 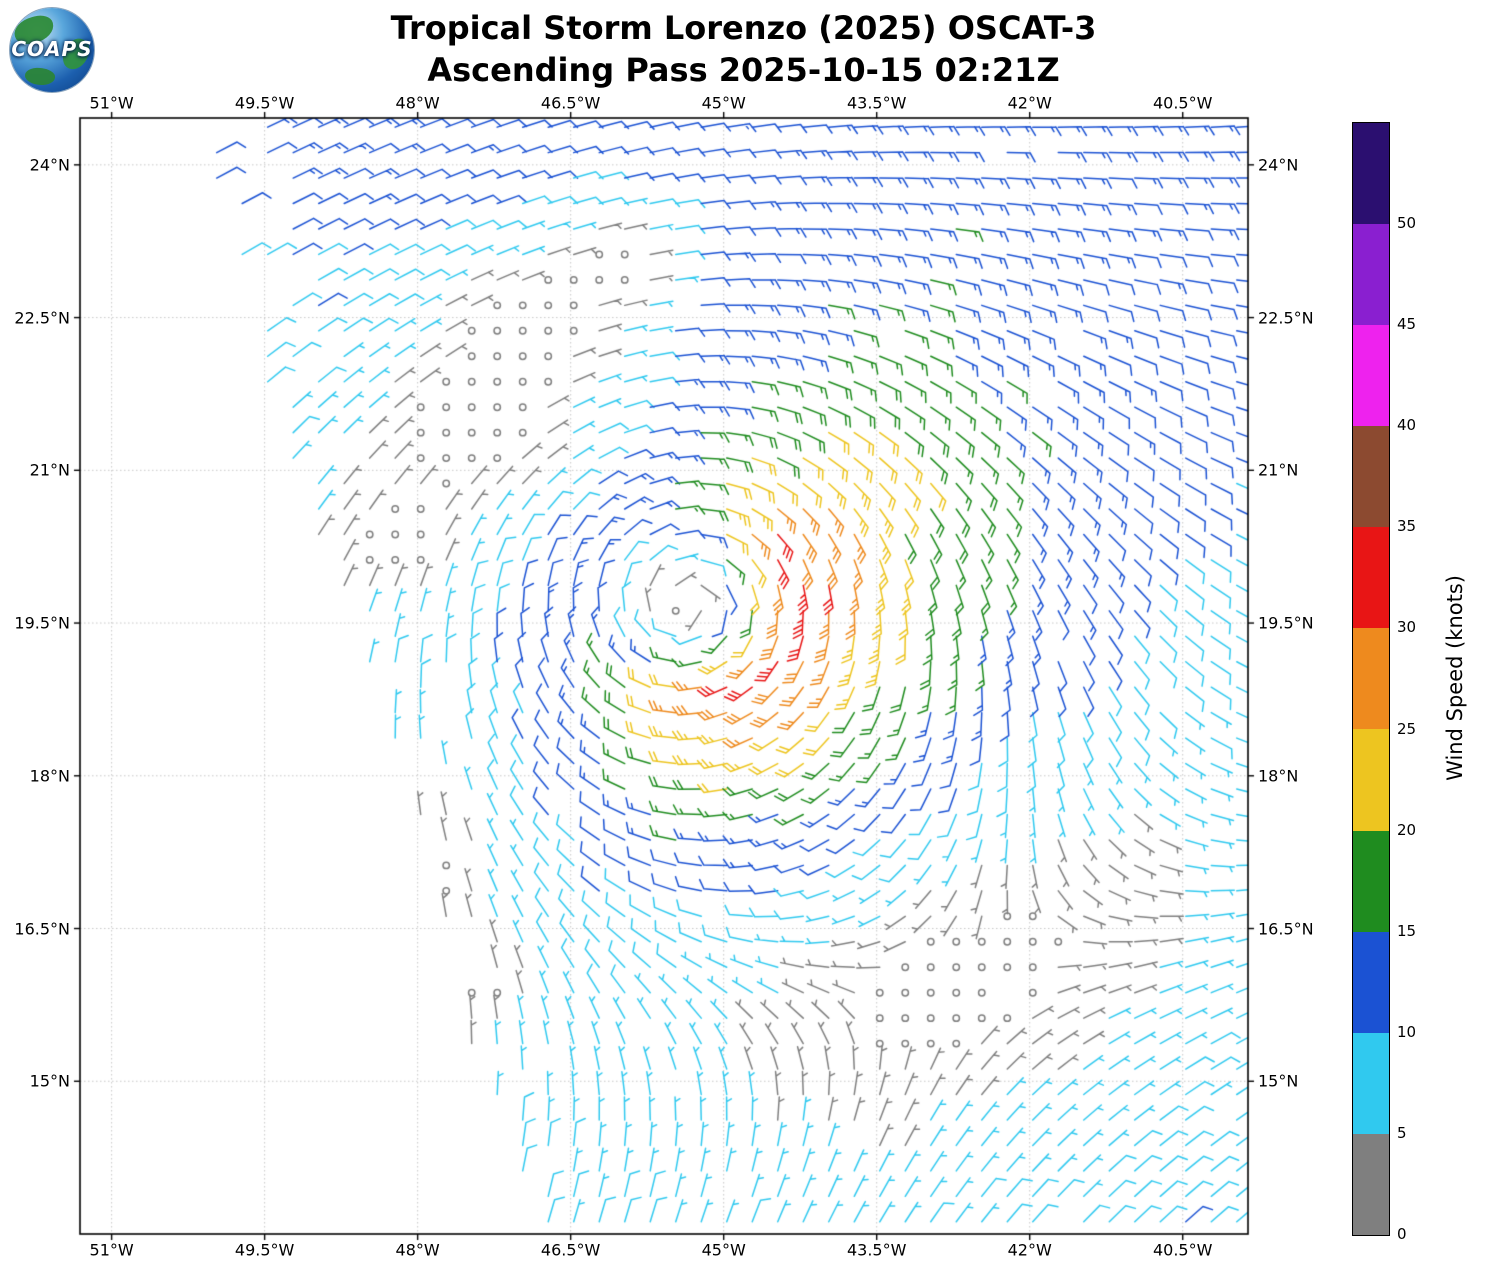 What do you see at coordinates (1286, 318) in the screenshot?
I see `y-tick-label-right: 22.5°N` at bounding box center [1286, 318].